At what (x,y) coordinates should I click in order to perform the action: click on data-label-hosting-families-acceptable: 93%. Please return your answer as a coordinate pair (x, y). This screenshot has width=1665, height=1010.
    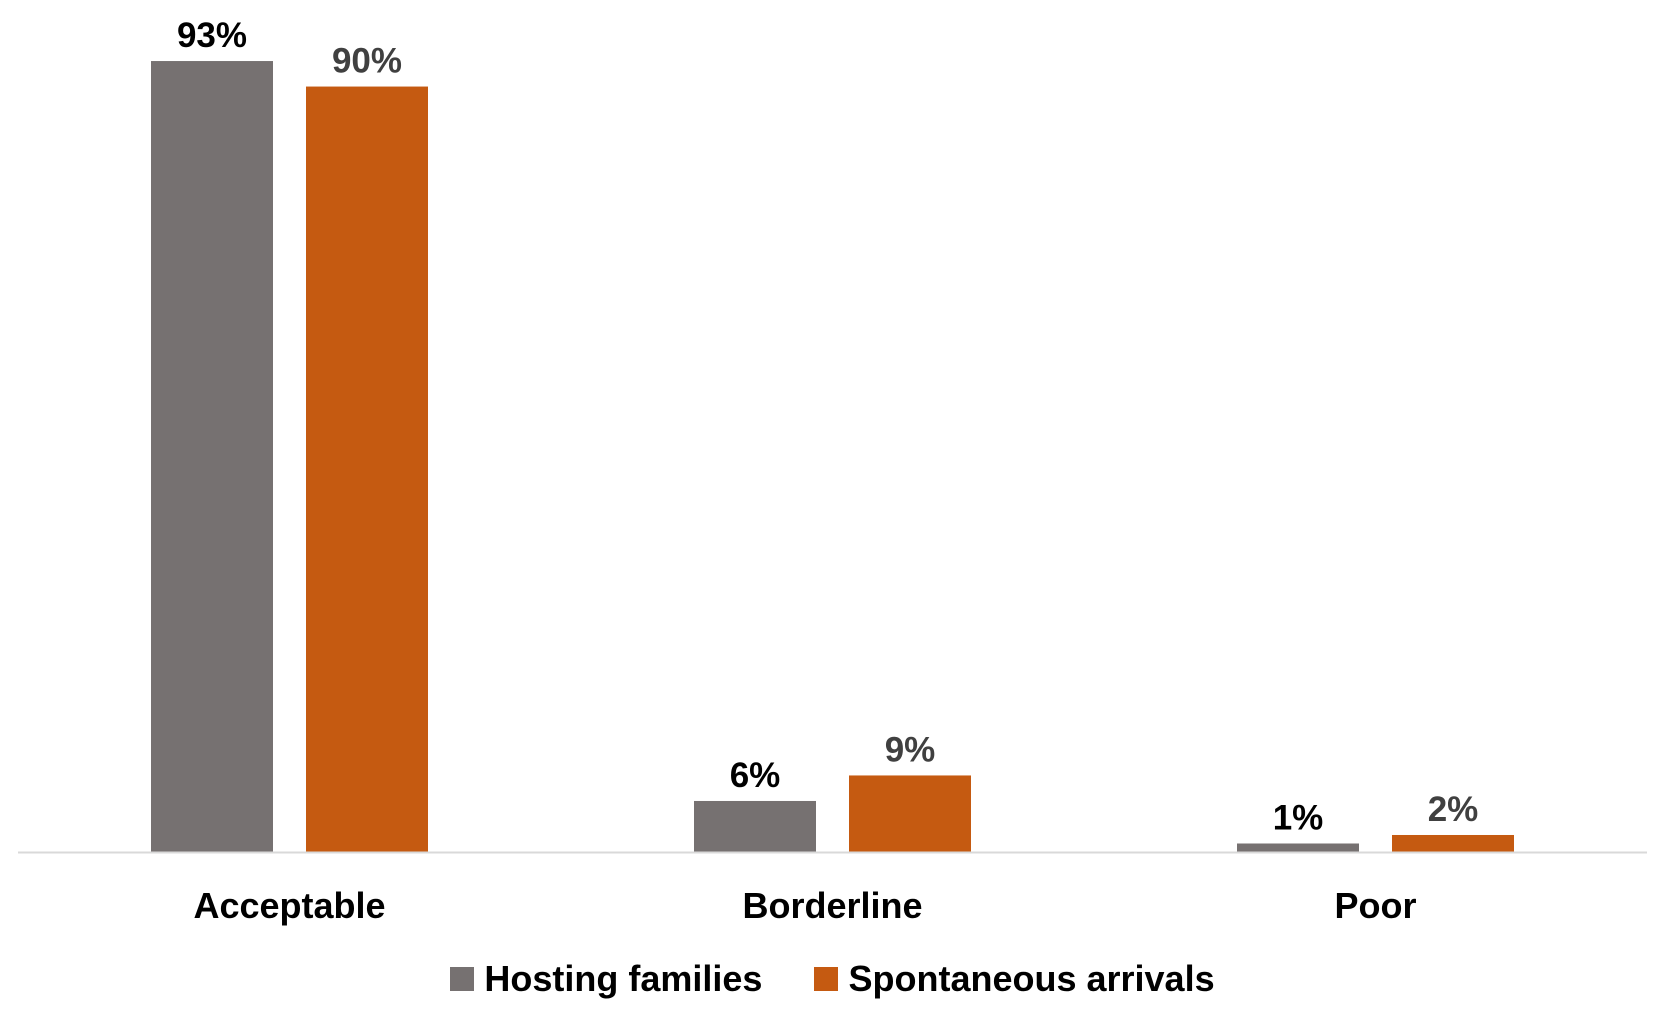
    Looking at the image, I should click on (212, 35).